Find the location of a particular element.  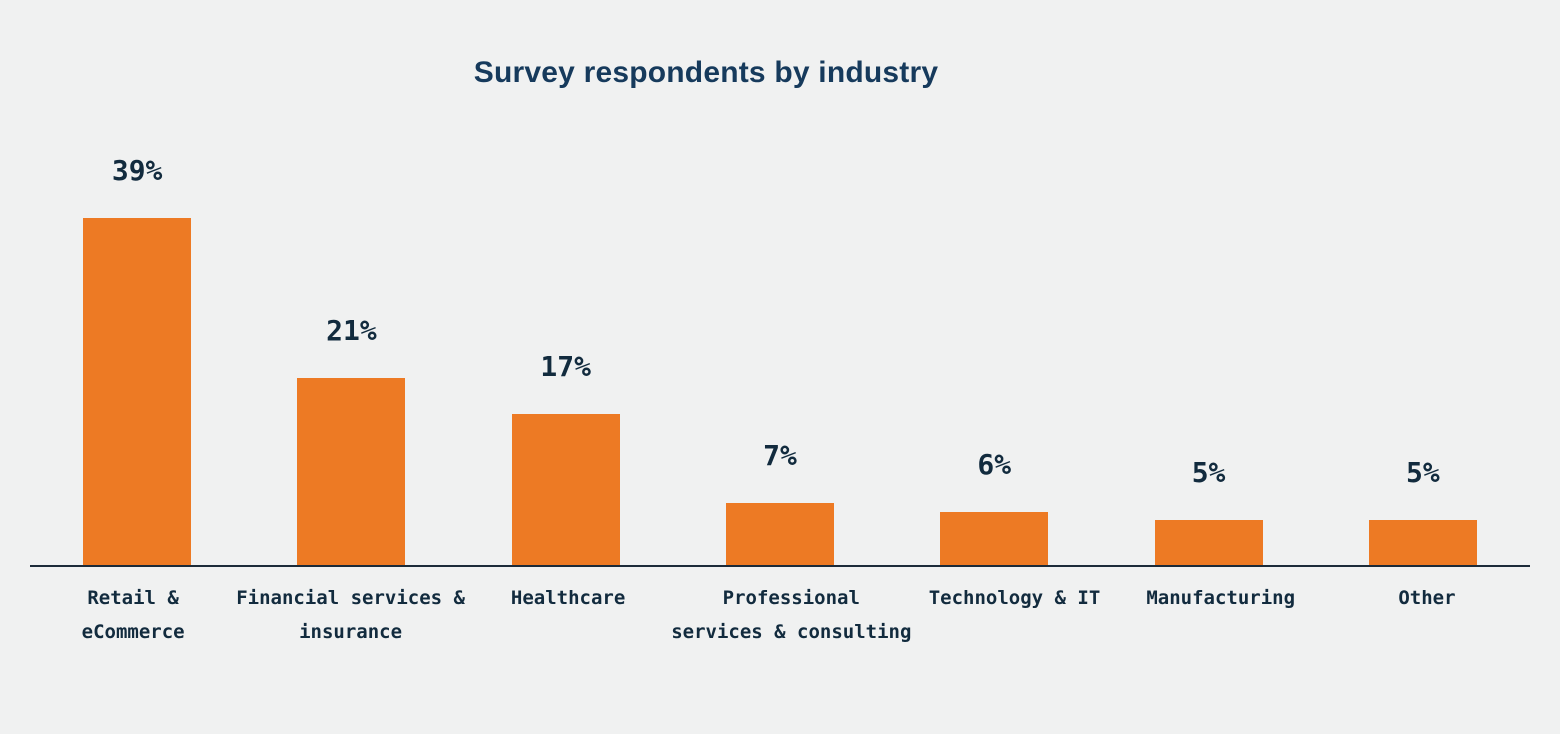

category-label-line: Professional is located at coordinates (791, 598).